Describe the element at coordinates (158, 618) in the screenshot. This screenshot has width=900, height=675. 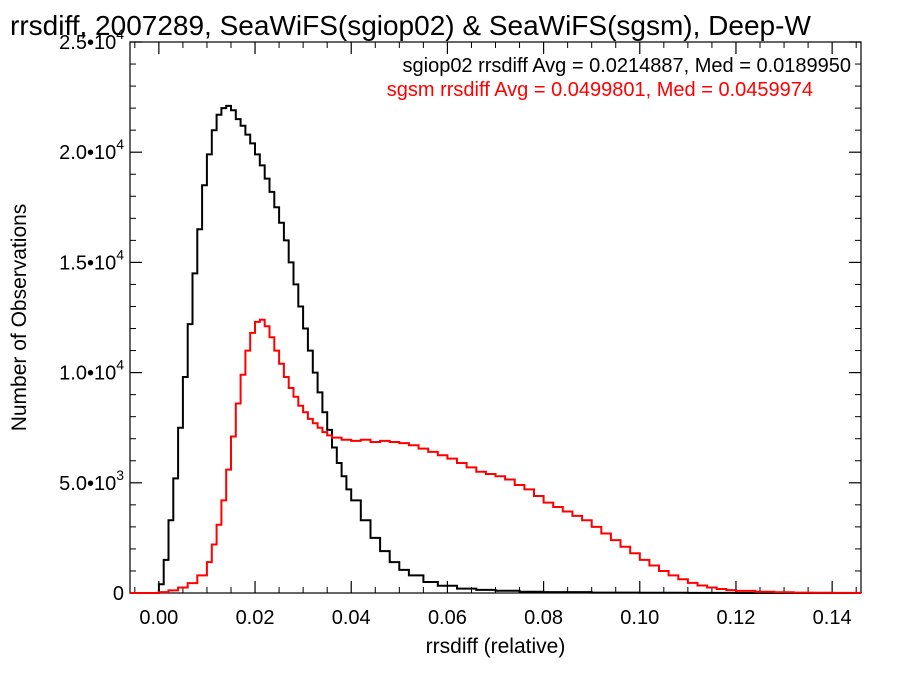
I see `x-tick-label: 0.00` at that location.